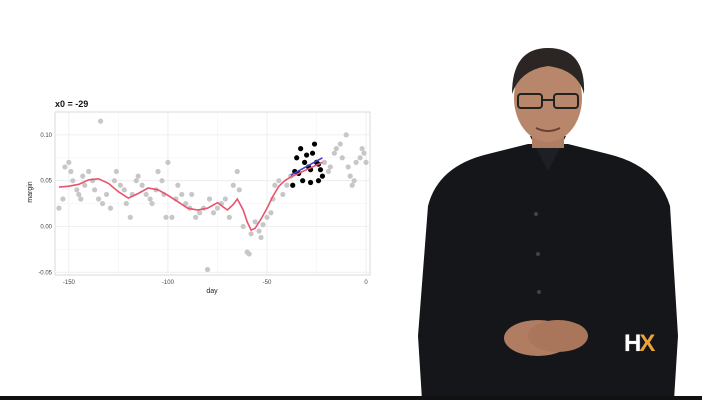 Image resolution: width=702 pixels, height=400 pixels. I want to click on y-tick-label: 0.10, so click(46, 136).